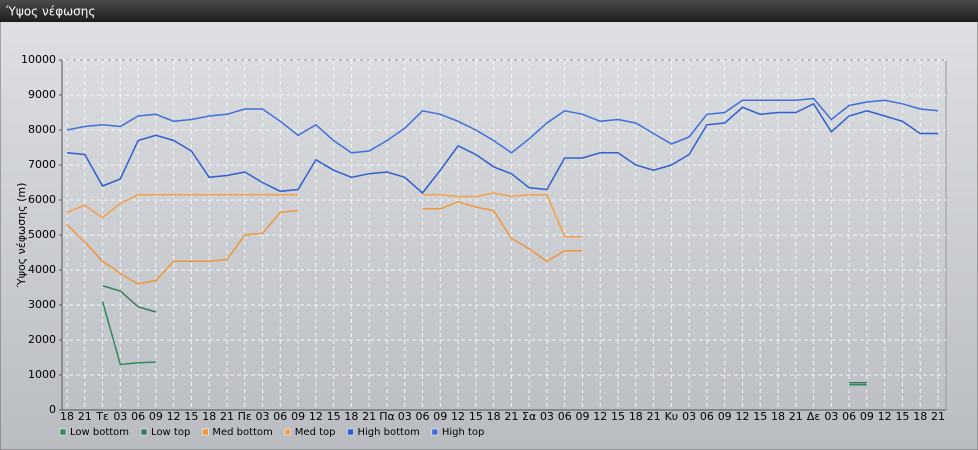 Image resolution: width=978 pixels, height=450 pixels. I want to click on x-tick-label: Σα, so click(529, 416).